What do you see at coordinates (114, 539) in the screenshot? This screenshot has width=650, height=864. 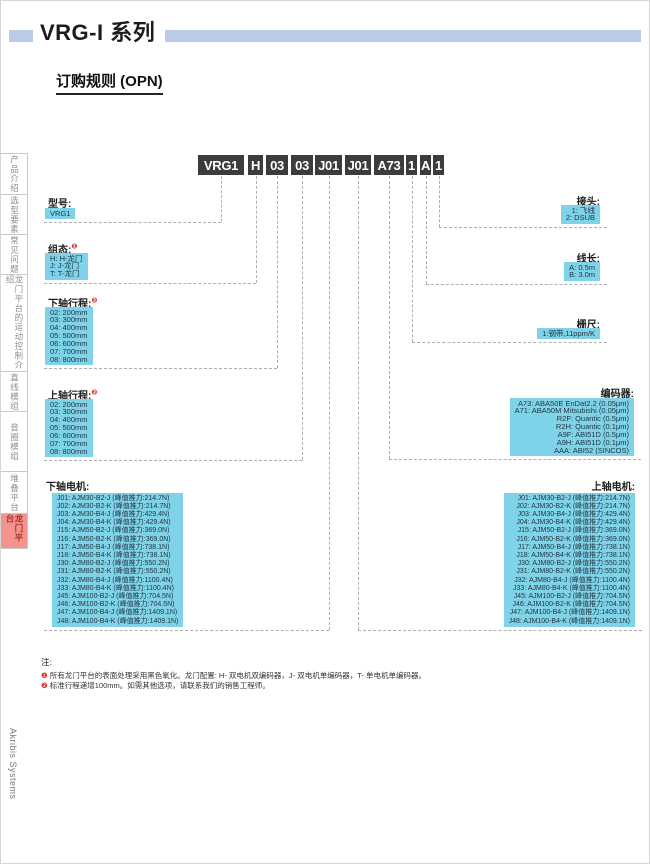 I see `option-lower-axis-motor: J16: AJM50-B2-K (峰值推力:369.0N)` at bounding box center [114, 539].